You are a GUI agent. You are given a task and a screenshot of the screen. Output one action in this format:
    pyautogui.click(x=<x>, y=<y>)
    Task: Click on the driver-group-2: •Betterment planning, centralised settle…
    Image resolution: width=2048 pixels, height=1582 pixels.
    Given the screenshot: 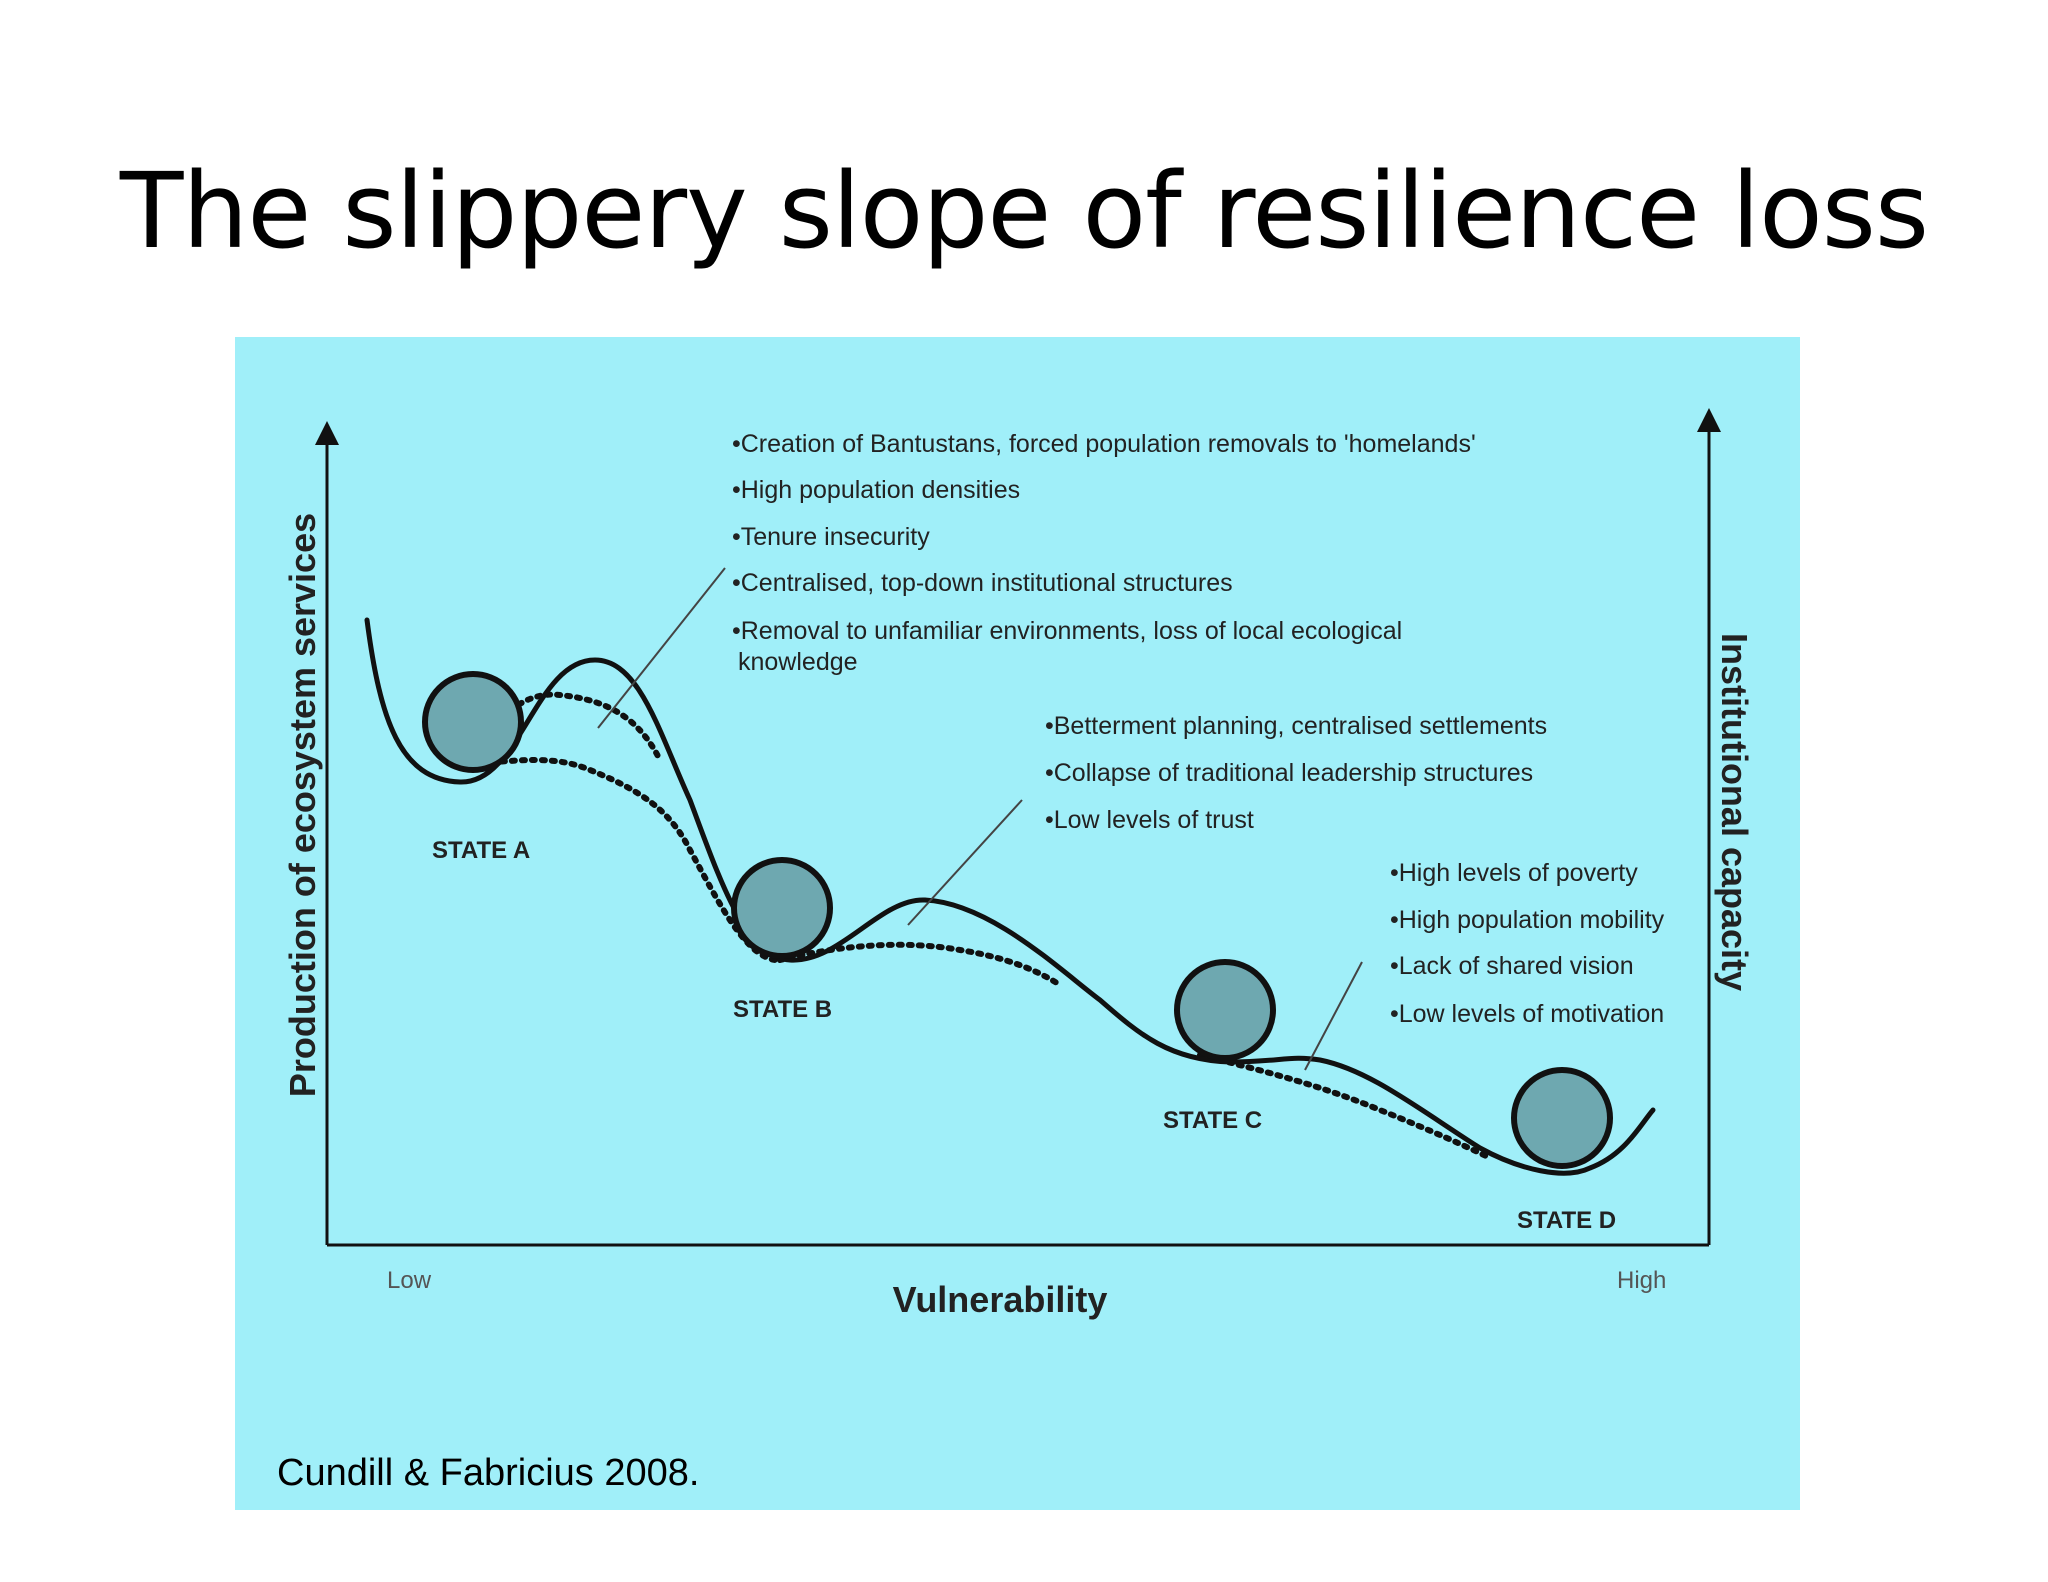 What is the action you would take?
    pyautogui.click(x=1296, y=773)
    